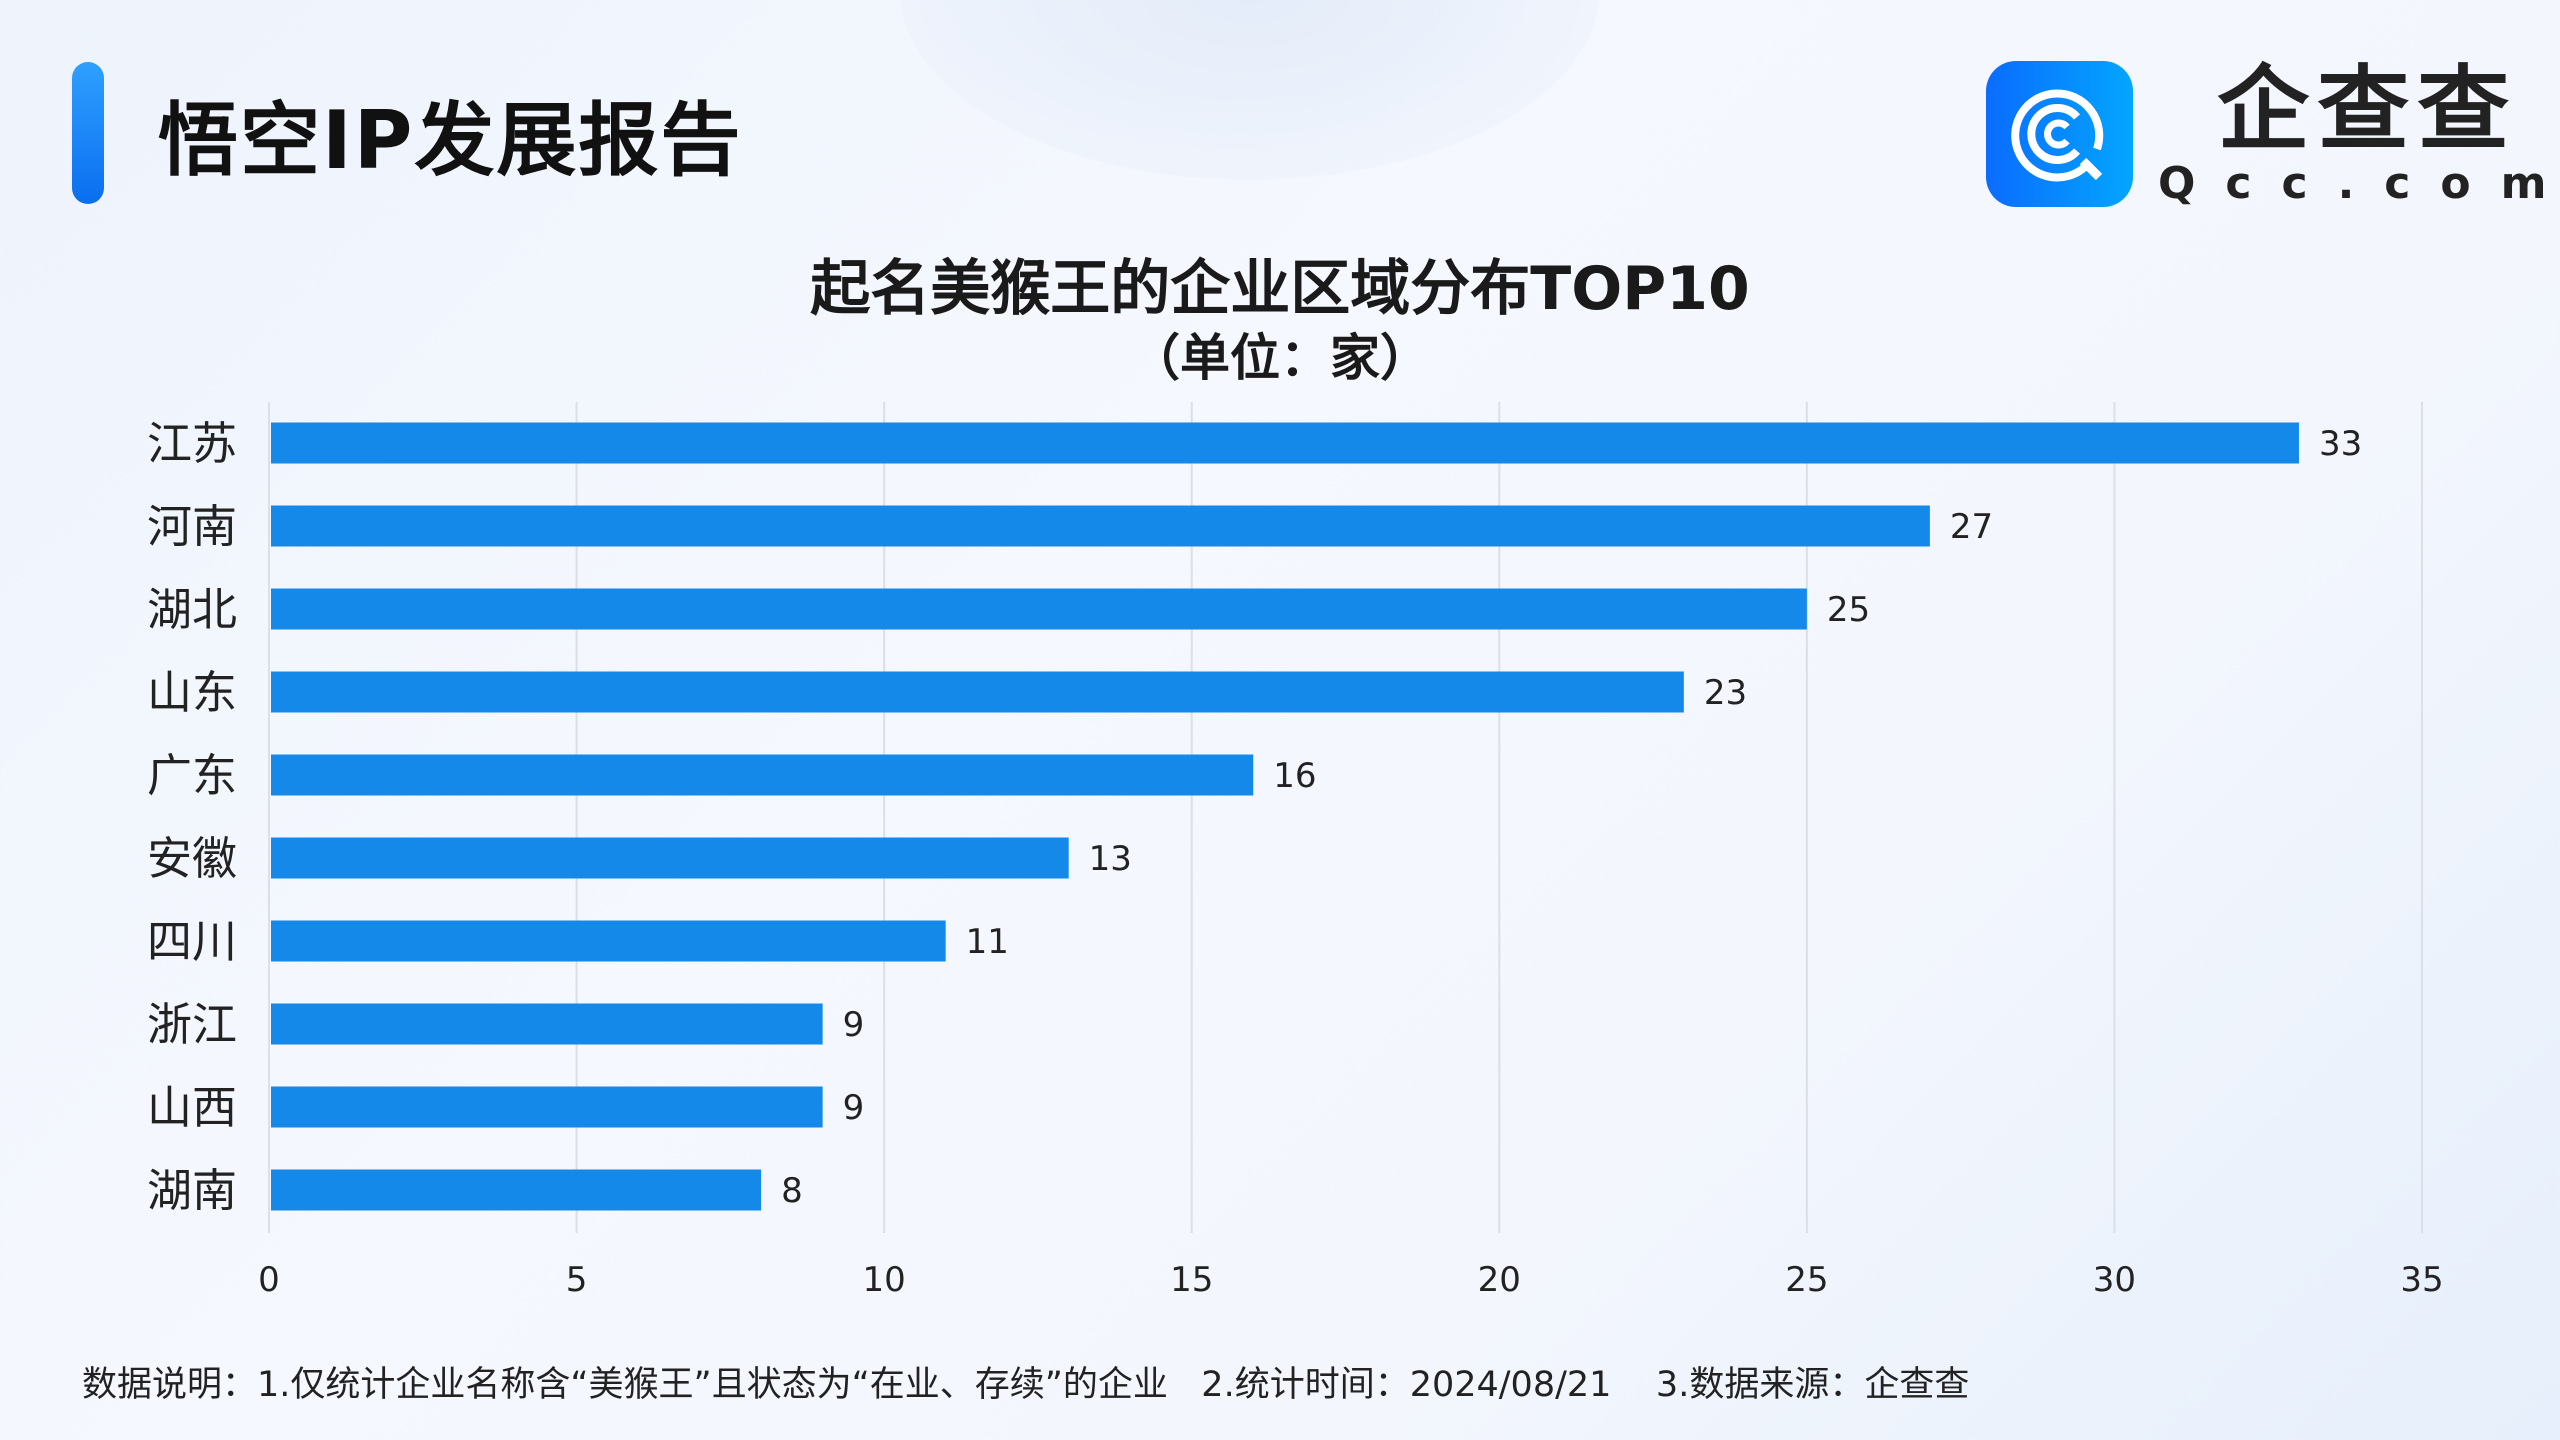  Describe the element at coordinates (1848, 610) in the screenshot. I see `value-label: 25` at that location.